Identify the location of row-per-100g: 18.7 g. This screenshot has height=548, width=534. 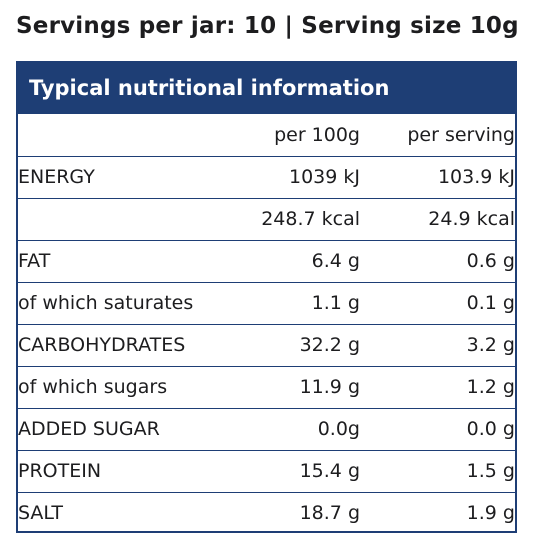
(329, 513).